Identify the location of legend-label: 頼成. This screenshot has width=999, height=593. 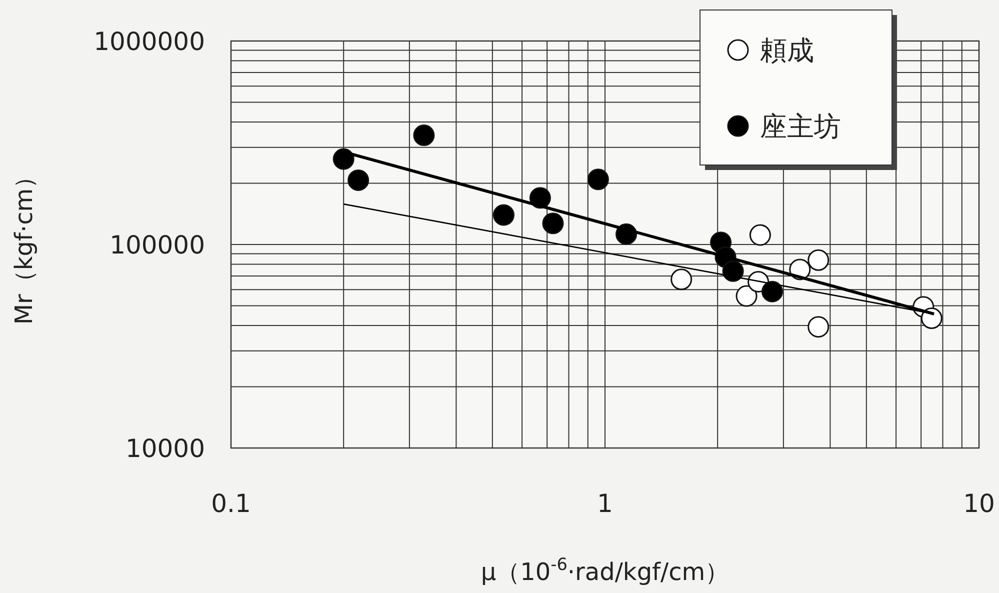
(787, 50).